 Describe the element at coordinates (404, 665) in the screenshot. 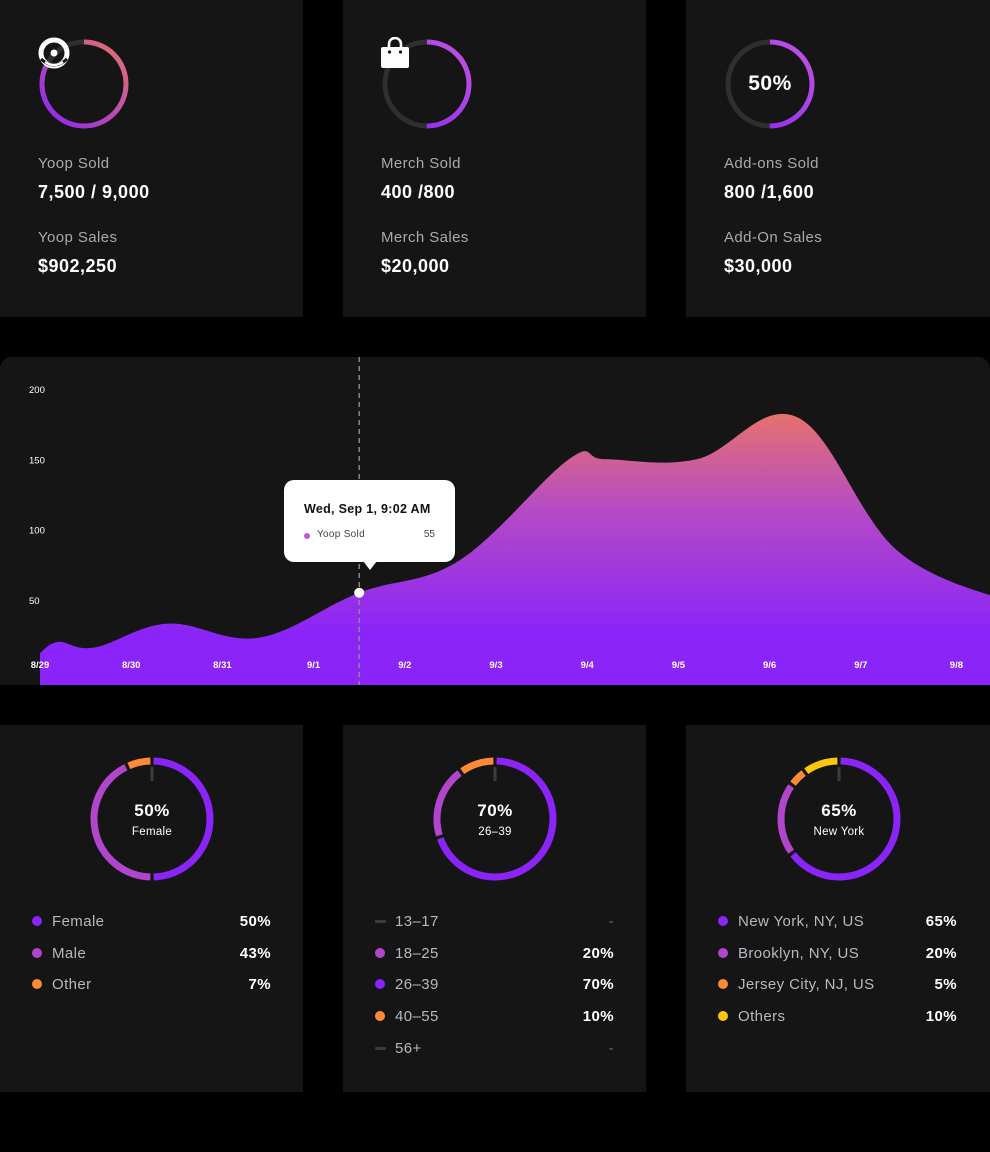

I see `x-tick-label: 9/2` at that location.